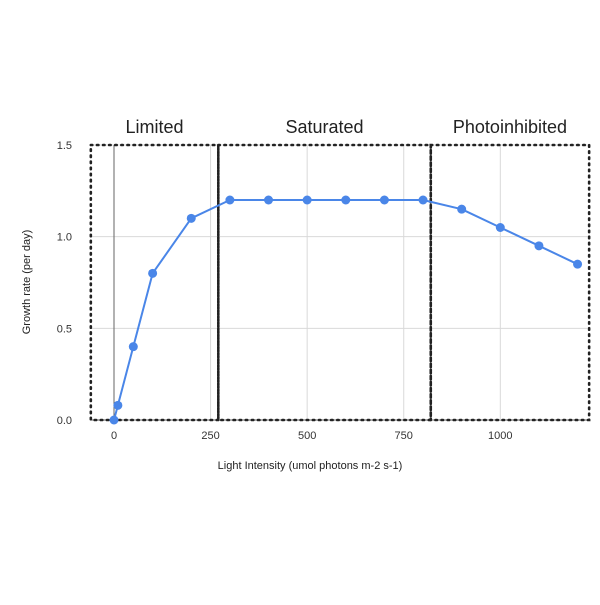 The width and height of the screenshot is (600, 605). I want to click on y-tick-label: 1.0, so click(64, 238).